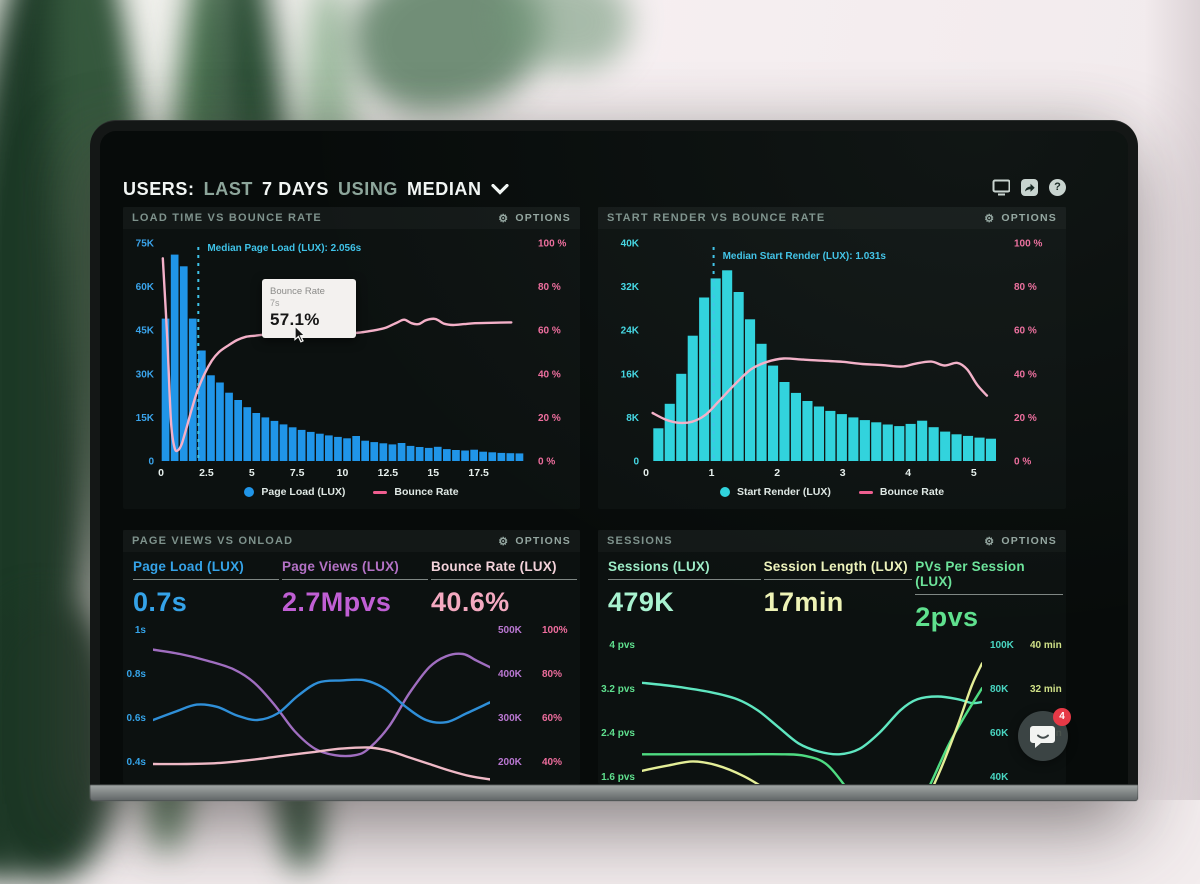 Image resolution: width=1200 pixels, height=884 pixels. I want to click on svg-text: 3, so click(843, 473).